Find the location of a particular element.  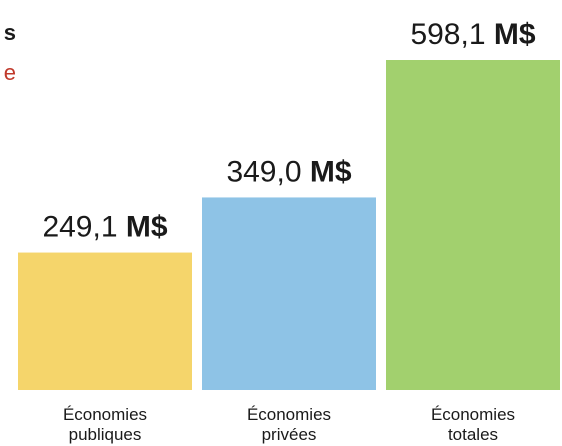

category-label-line: publiques is located at coordinates (105, 434).